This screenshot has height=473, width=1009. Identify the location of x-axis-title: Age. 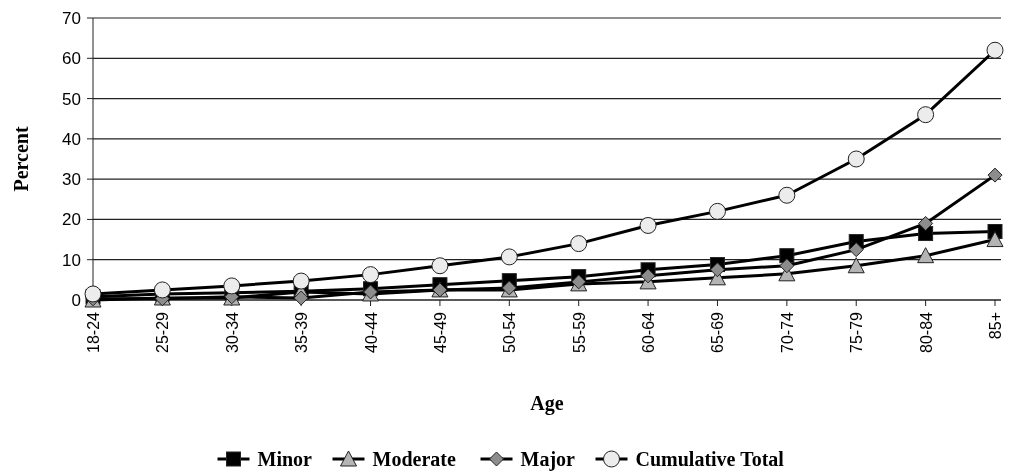
(547, 403).